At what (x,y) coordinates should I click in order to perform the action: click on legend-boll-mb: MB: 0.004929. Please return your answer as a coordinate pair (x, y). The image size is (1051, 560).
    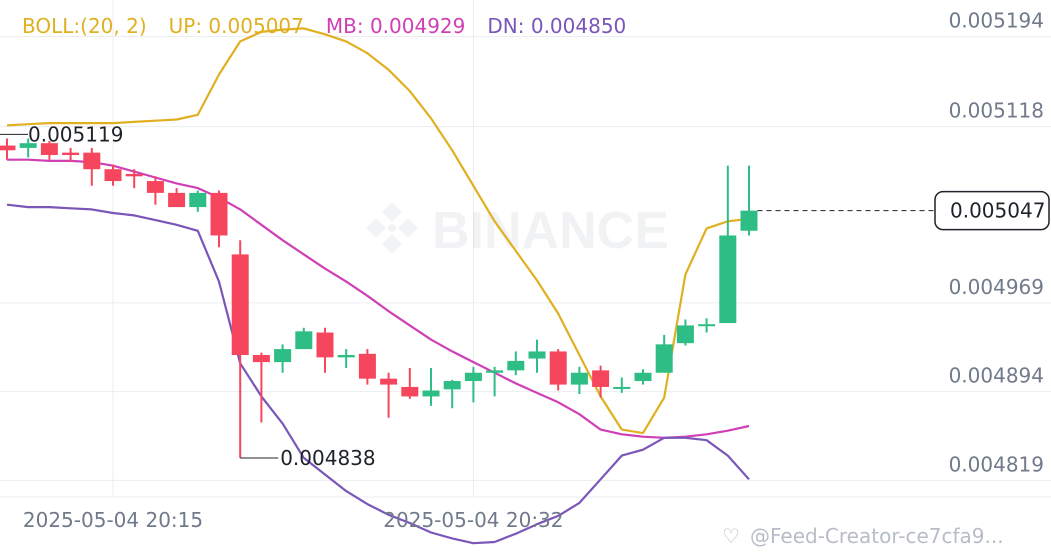
    Looking at the image, I should click on (395, 26).